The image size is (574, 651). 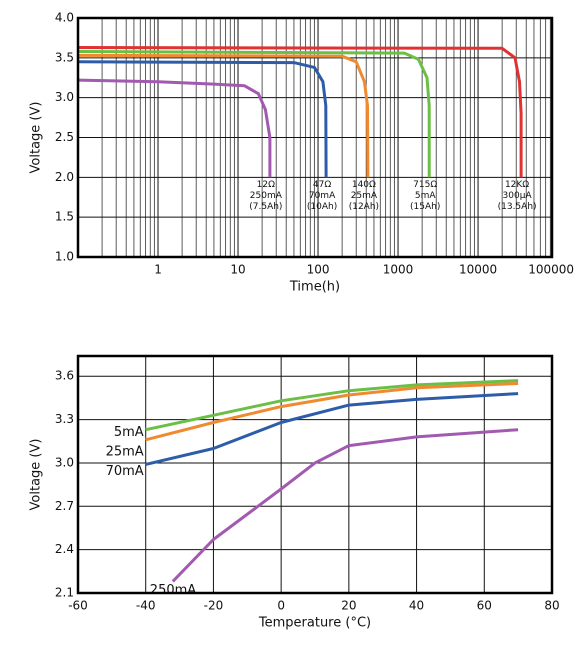 What do you see at coordinates (322, 196) in the screenshot?
I see `curve-annotation: 70mA` at bounding box center [322, 196].